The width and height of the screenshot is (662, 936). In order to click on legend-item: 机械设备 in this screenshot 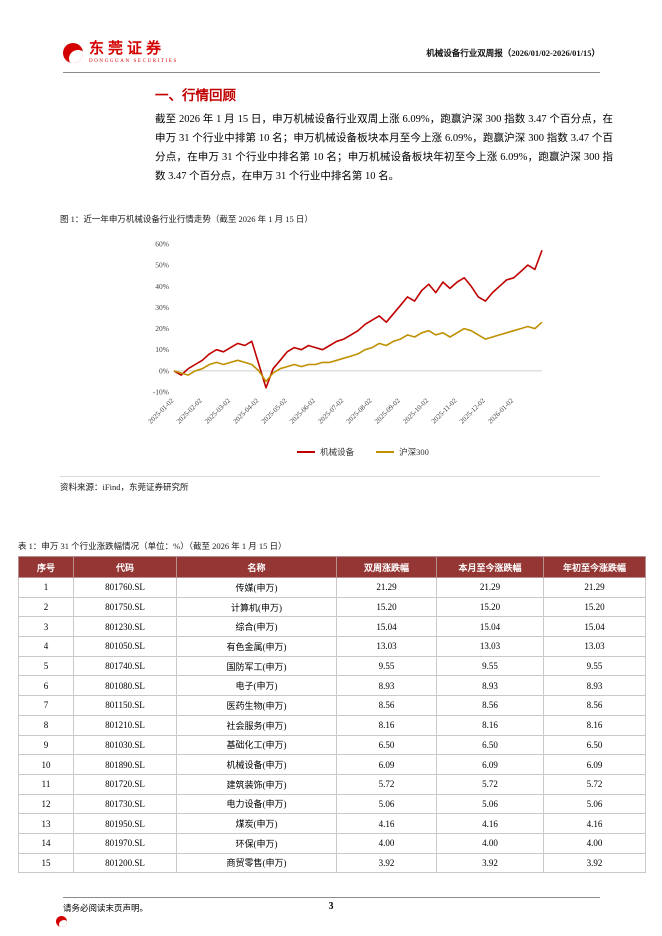, I will do `click(325, 452)`.